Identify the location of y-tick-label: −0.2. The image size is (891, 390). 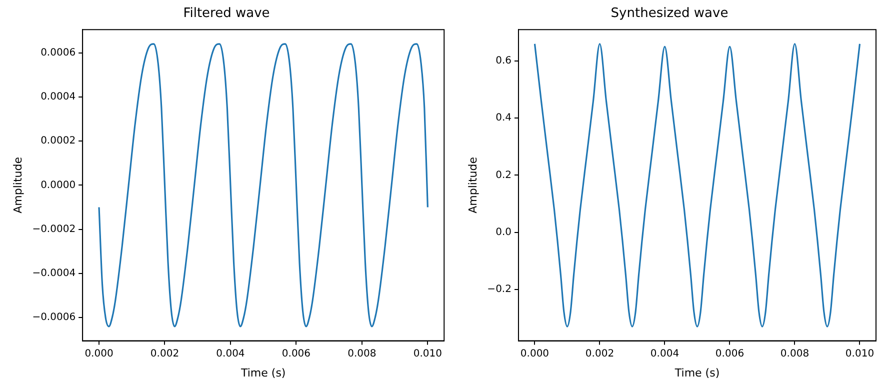
(499, 290).